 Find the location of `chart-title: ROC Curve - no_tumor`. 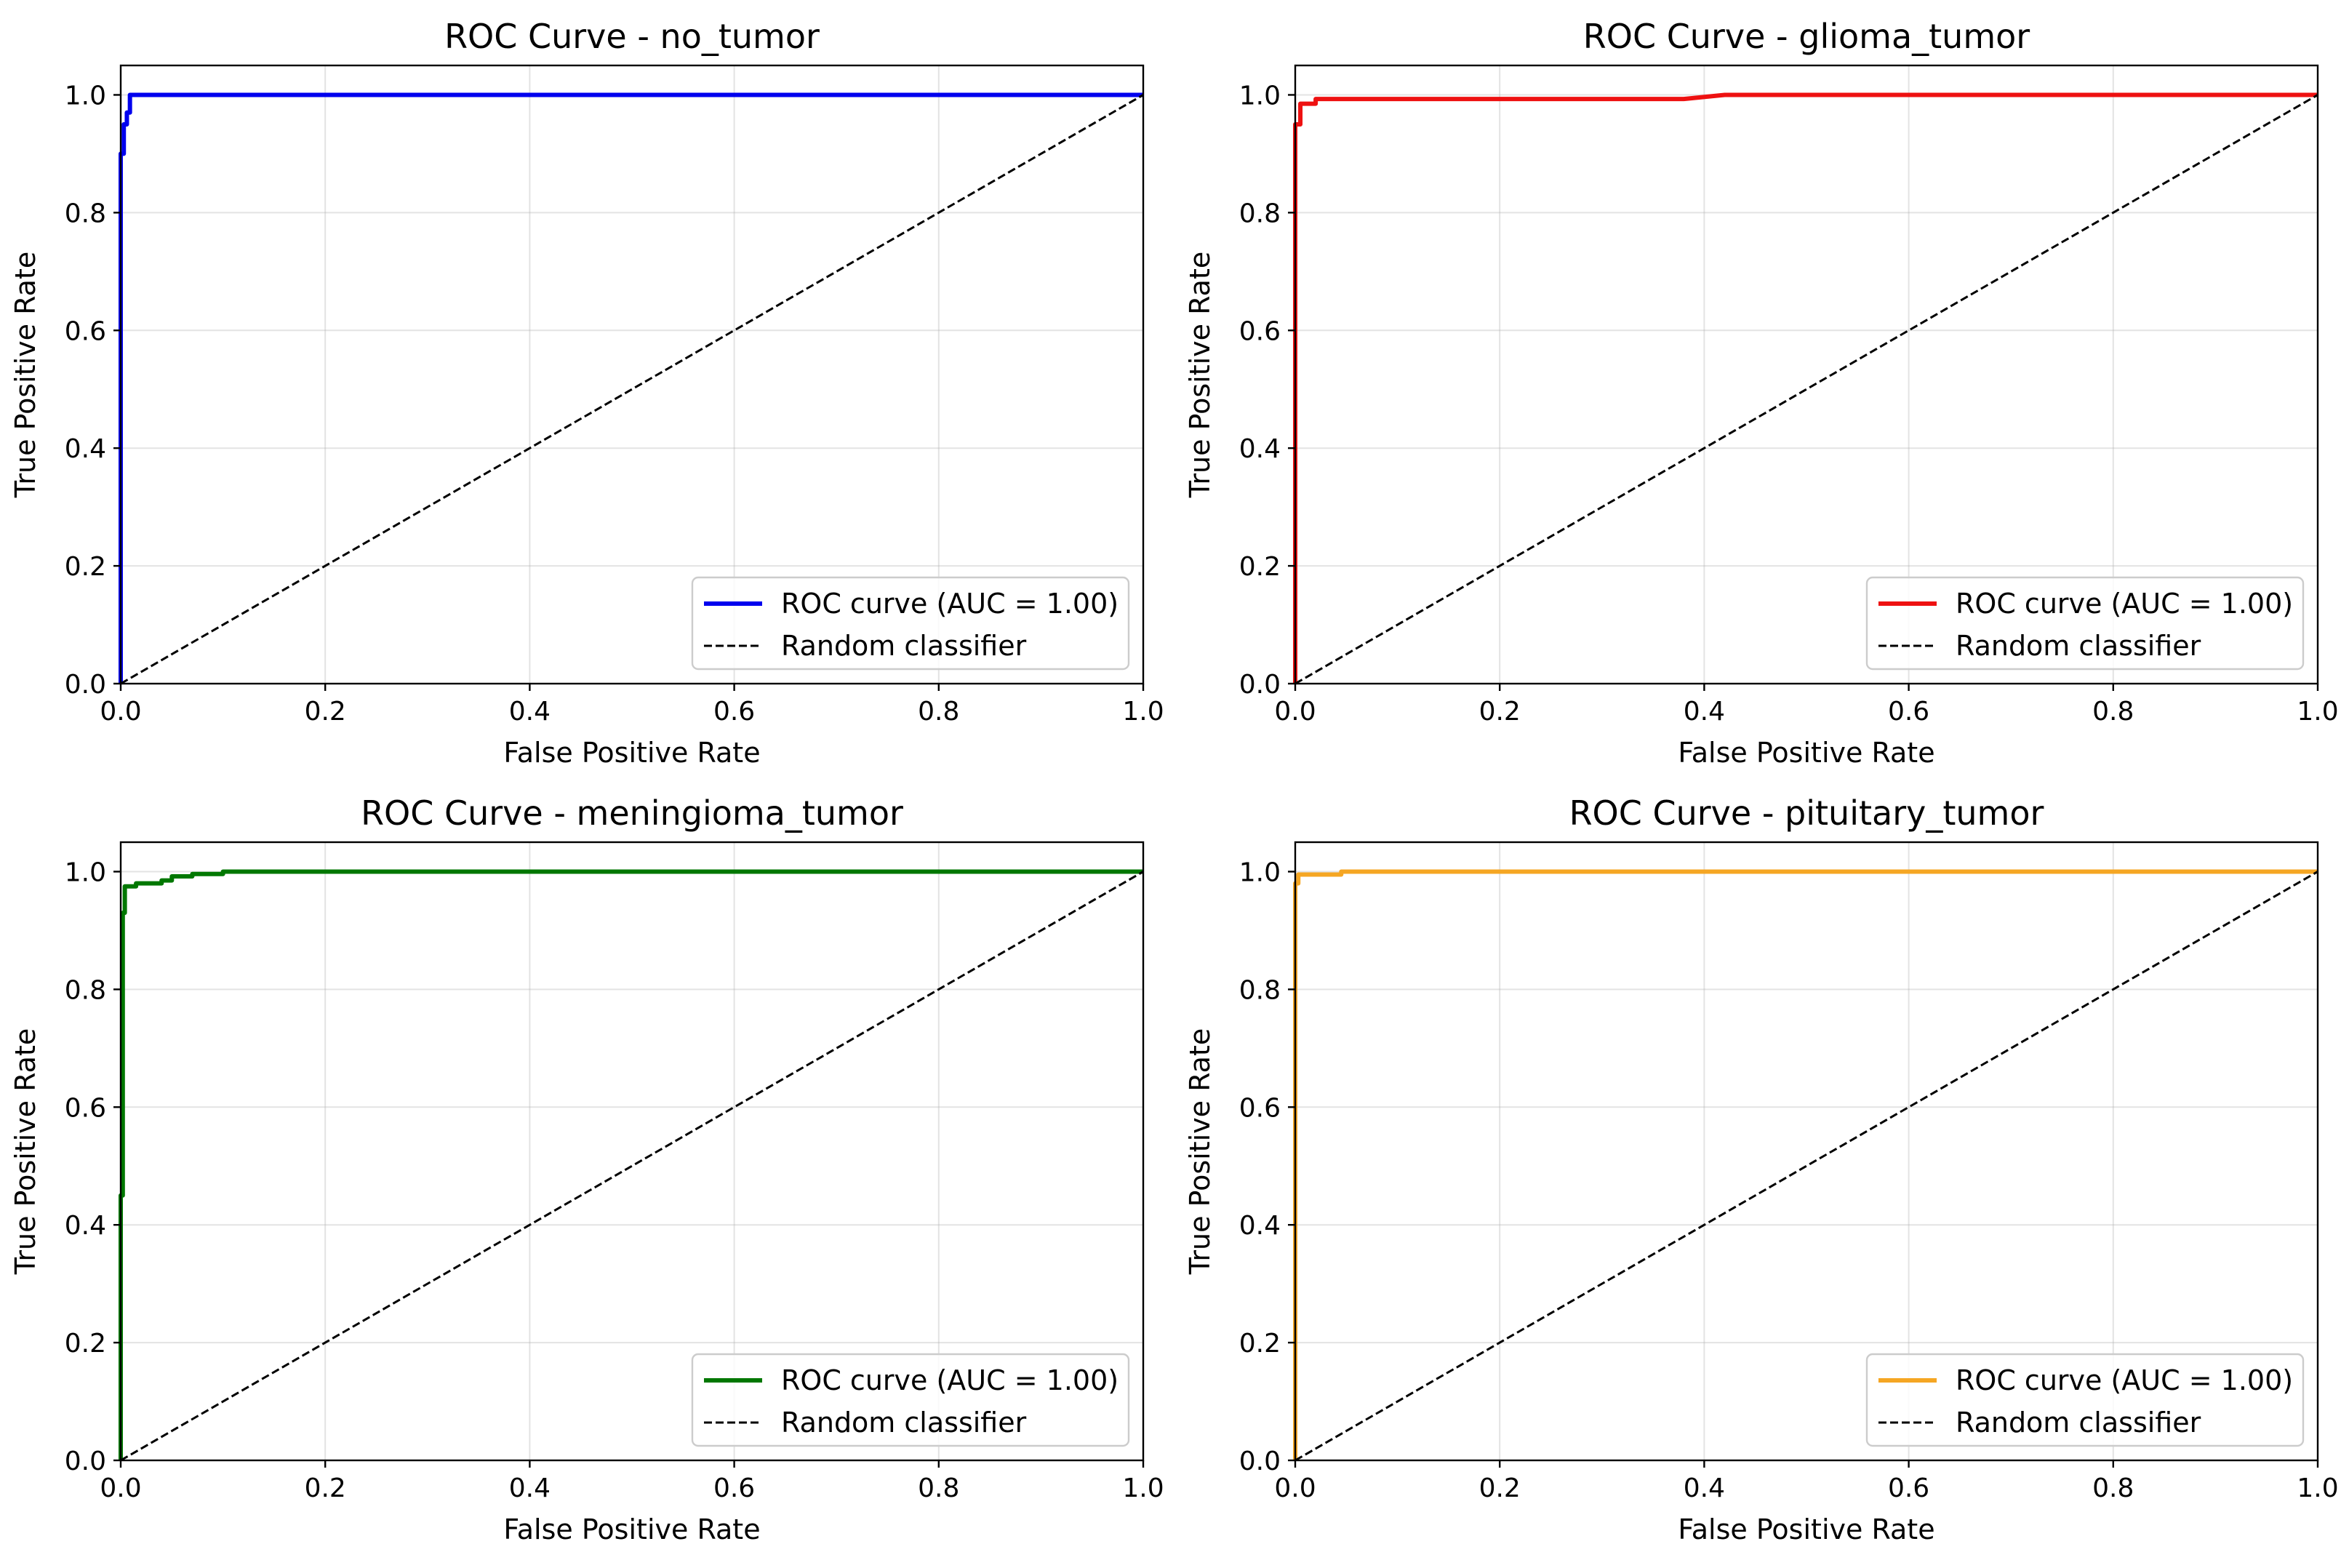

chart-title: ROC Curve - no_tumor is located at coordinates (632, 36).